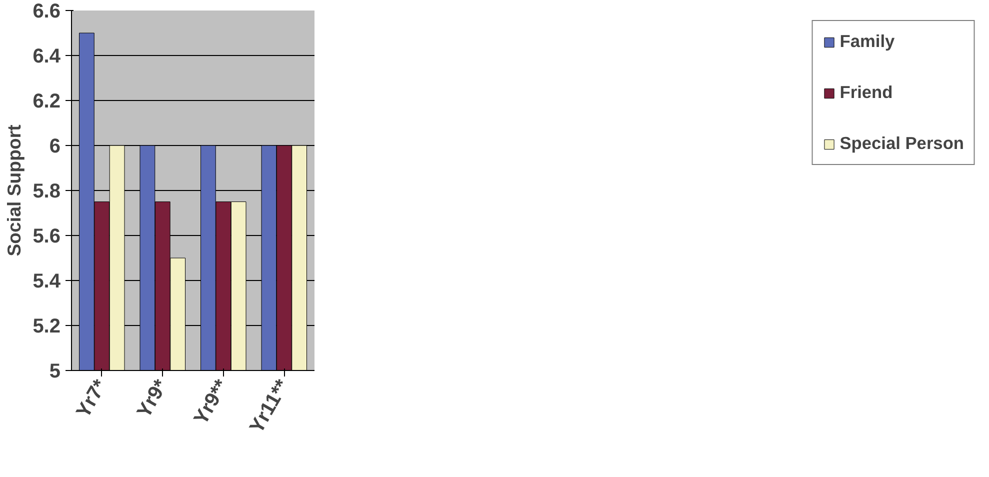 The width and height of the screenshot is (989, 477). What do you see at coordinates (46, 11) in the screenshot?
I see `y-tick-label: 6.6` at bounding box center [46, 11].